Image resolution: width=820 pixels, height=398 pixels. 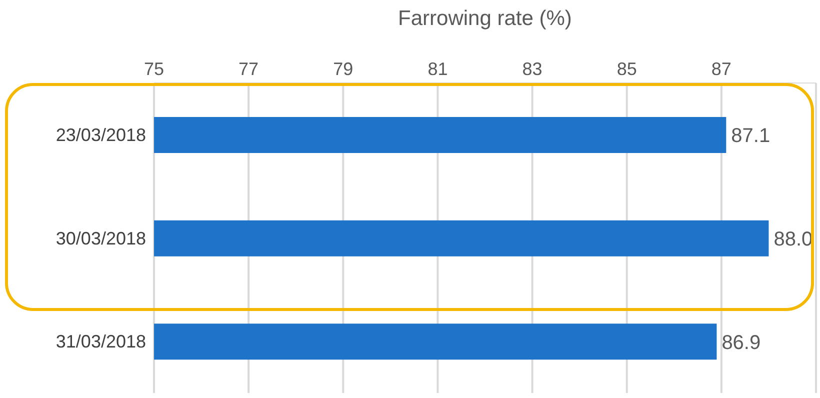 What do you see at coordinates (248, 69) in the screenshot?
I see `x-tick-label: 77` at bounding box center [248, 69].